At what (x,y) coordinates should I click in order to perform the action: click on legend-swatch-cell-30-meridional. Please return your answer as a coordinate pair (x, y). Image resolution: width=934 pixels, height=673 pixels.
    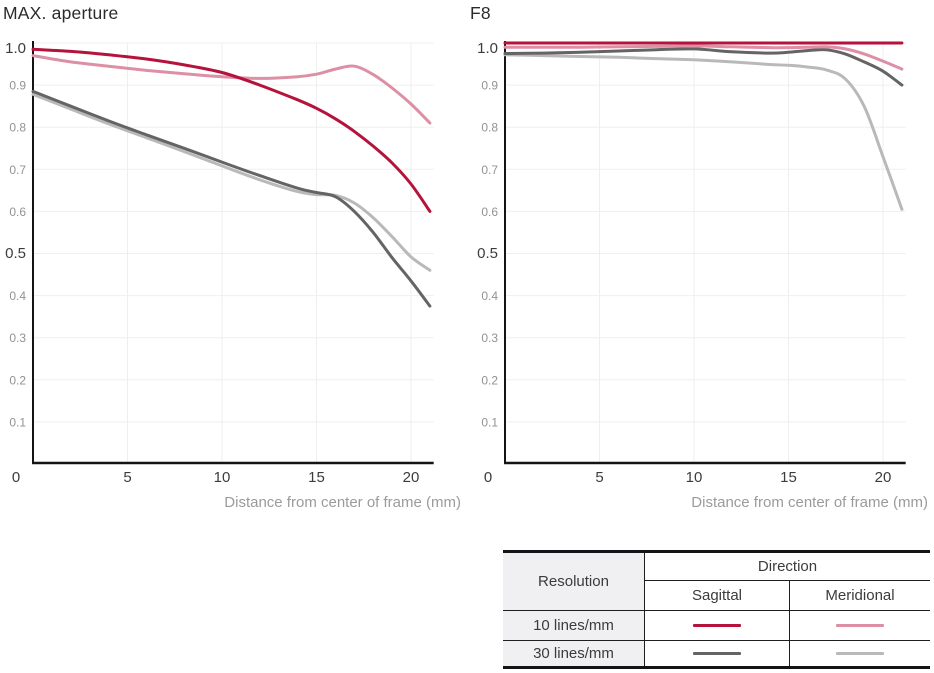
    Looking at the image, I should click on (860, 653).